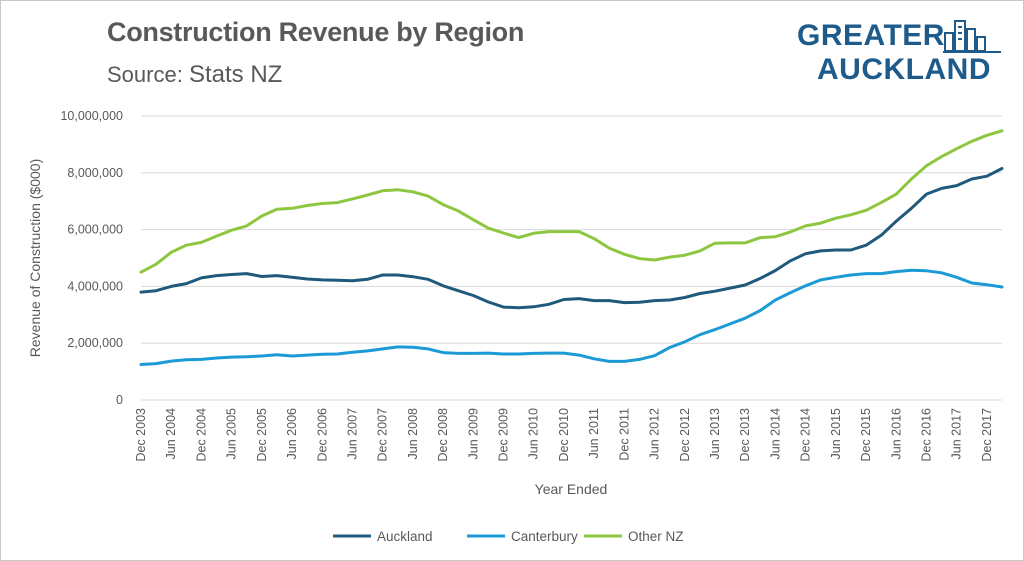 The height and width of the screenshot is (561, 1024). Describe the element at coordinates (473, 433) in the screenshot. I see `x-tick-label: Jun 2009` at that location.